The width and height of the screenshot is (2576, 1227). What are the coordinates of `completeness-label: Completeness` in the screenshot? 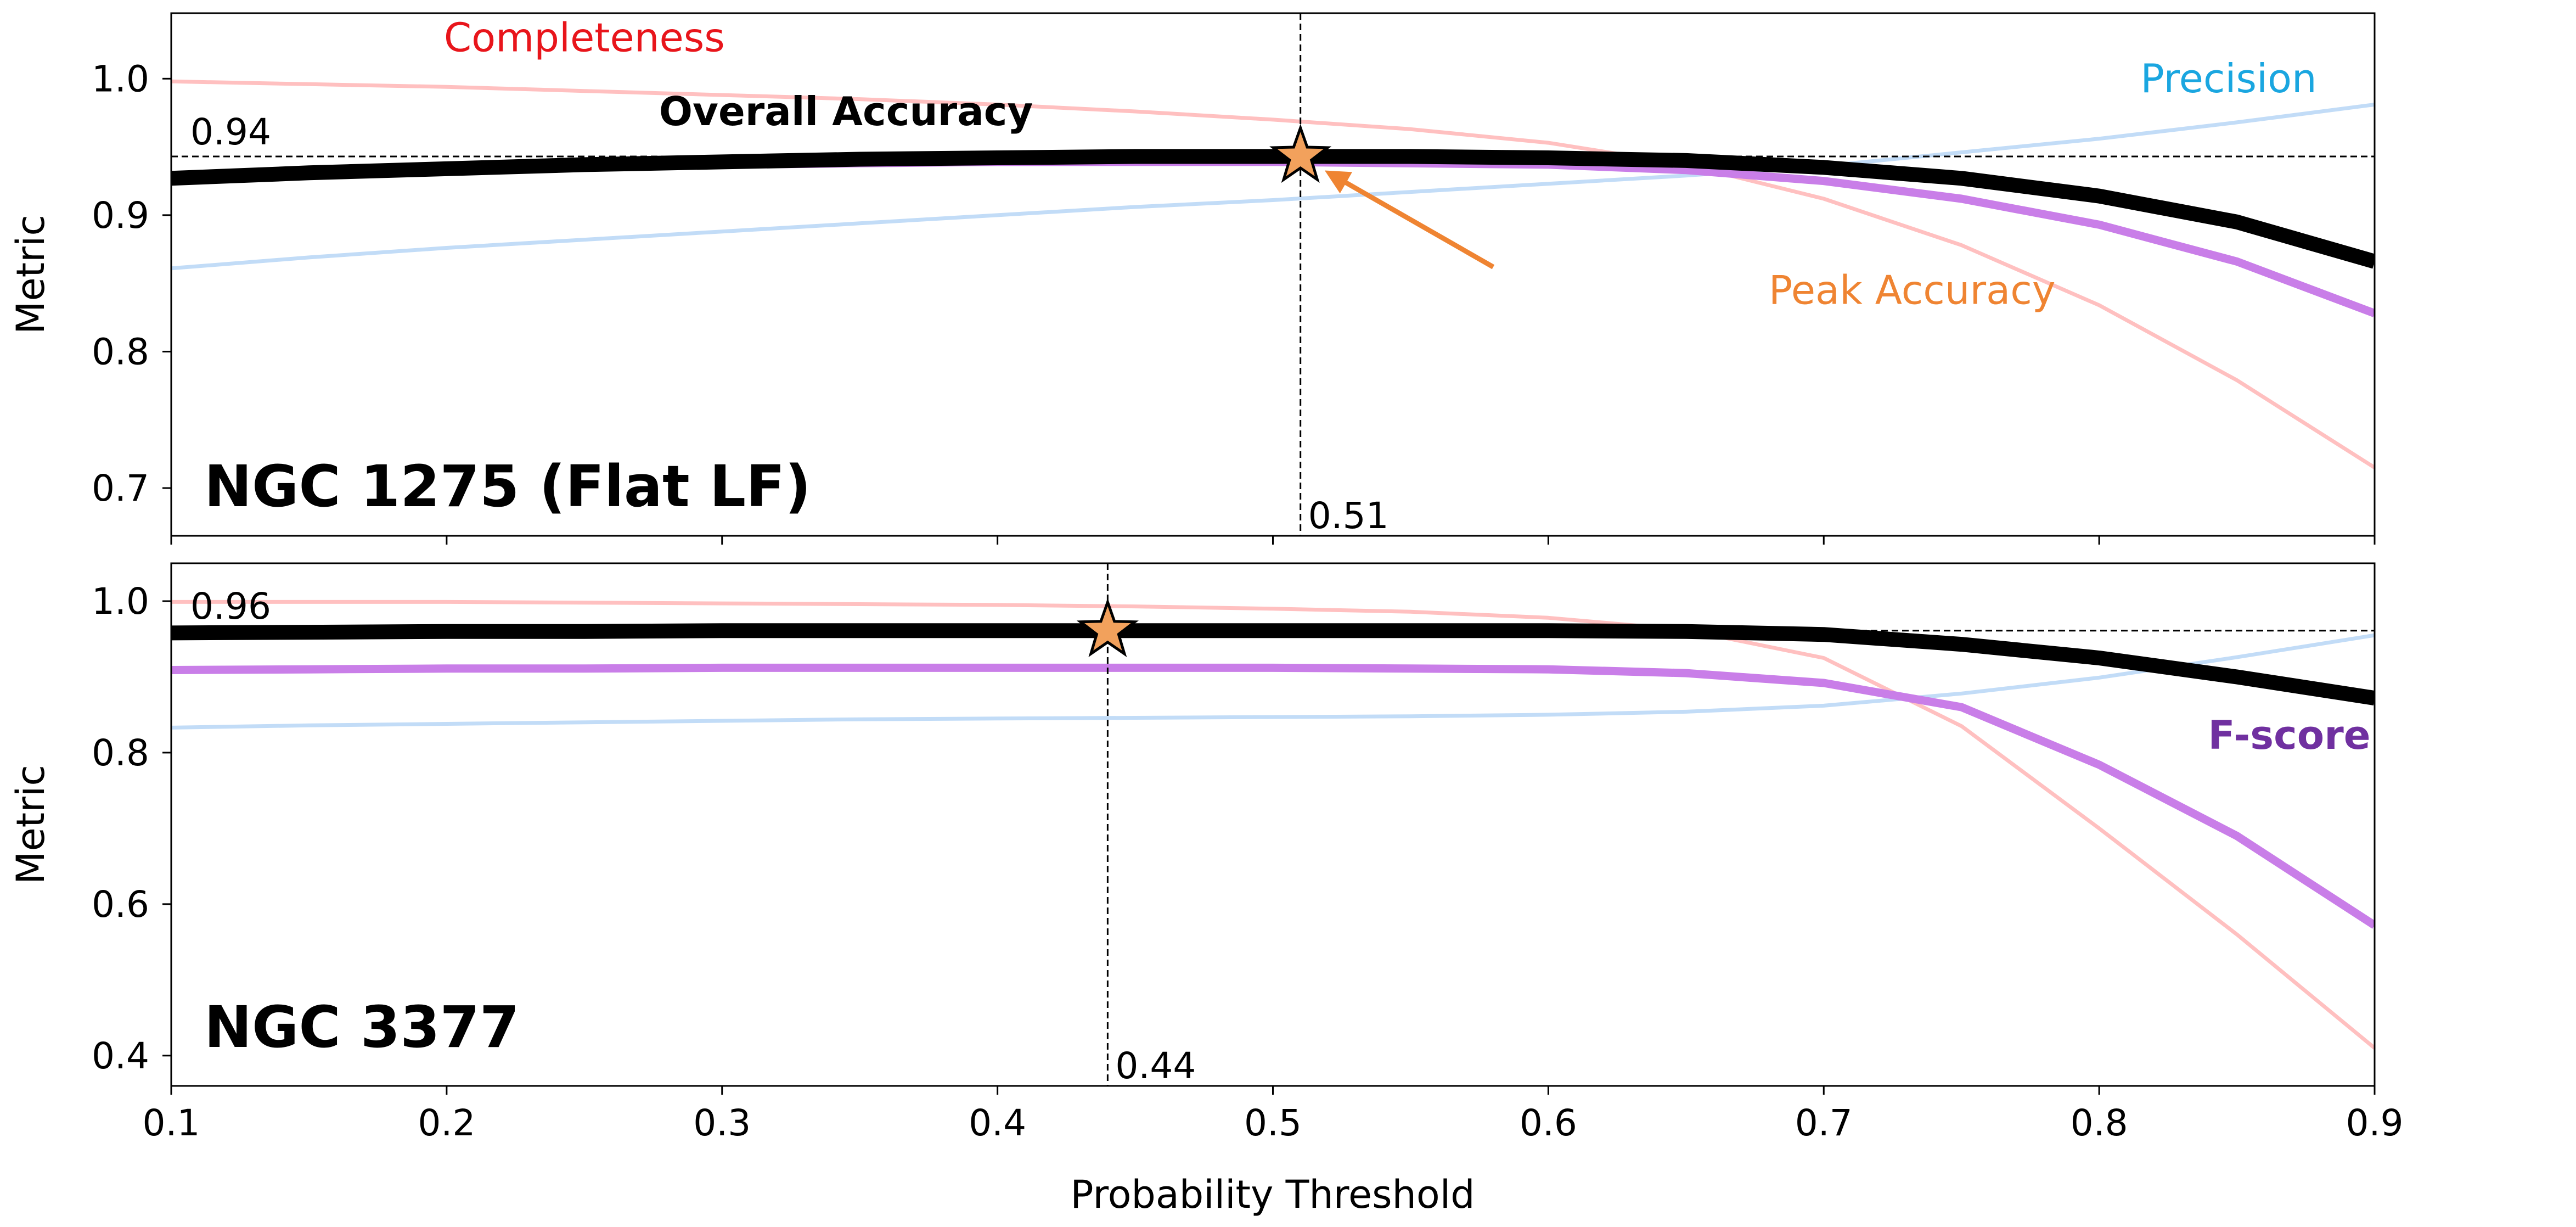 It's located at (584, 38).